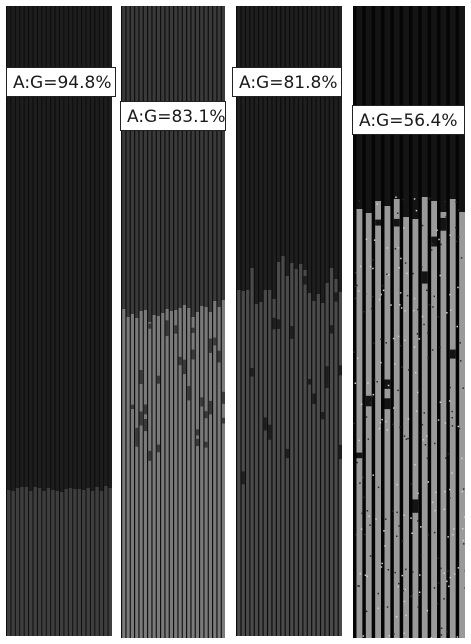  What do you see at coordinates (61, 82) in the screenshot?
I see `ratio-label-1: A:G=94.8%` at bounding box center [61, 82].